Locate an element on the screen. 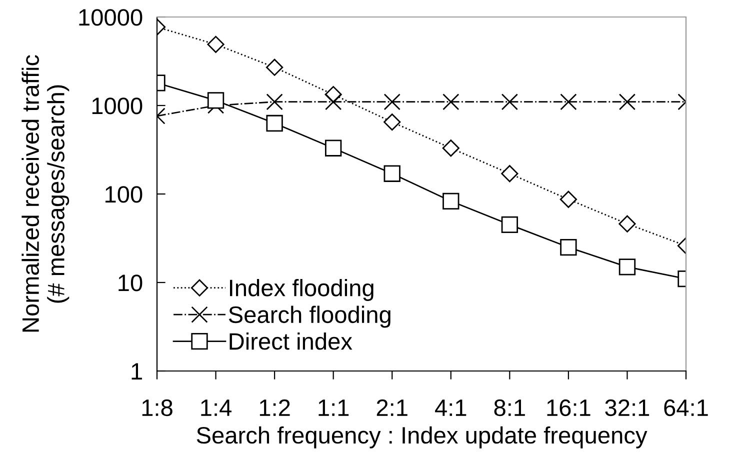  x-tick-label: 1:2 is located at coordinates (275, 407).